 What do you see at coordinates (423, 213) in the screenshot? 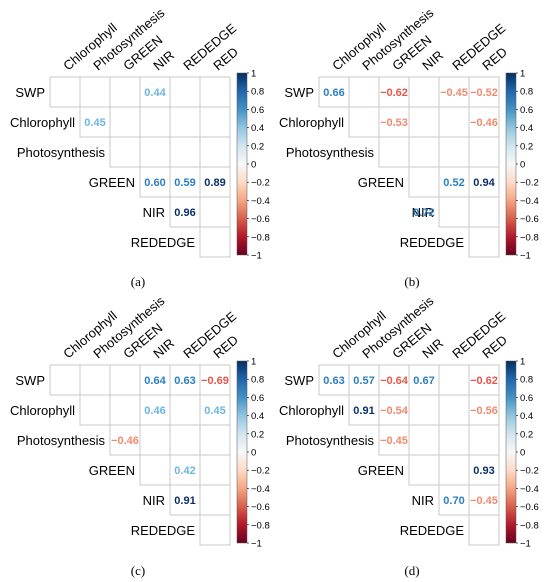
I see `correlation-value: 0.72` at bounding box center [423, 213].